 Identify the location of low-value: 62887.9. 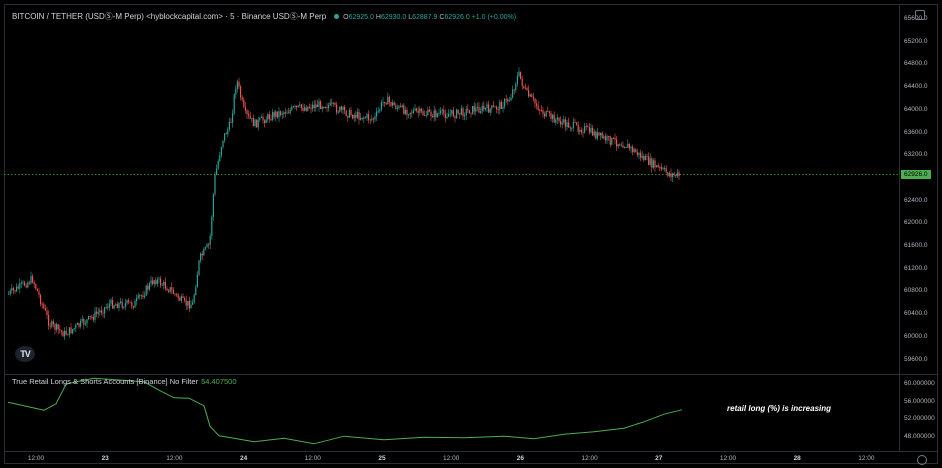
(425, 17).